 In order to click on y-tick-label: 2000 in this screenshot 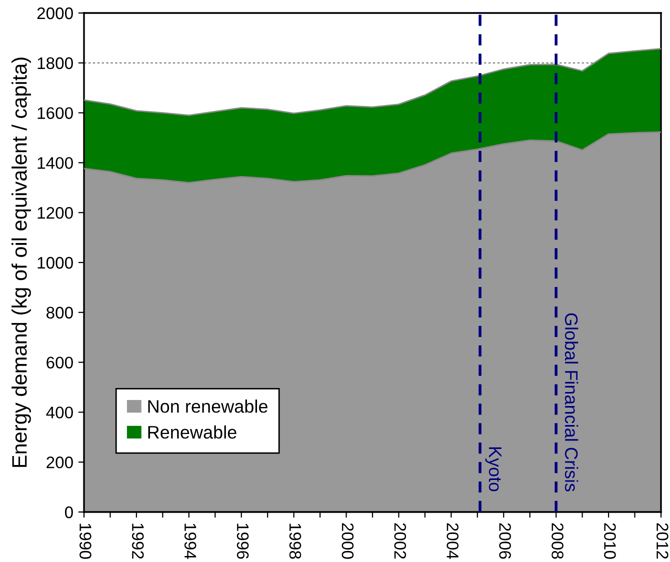, I will do `click(55, 13)`.